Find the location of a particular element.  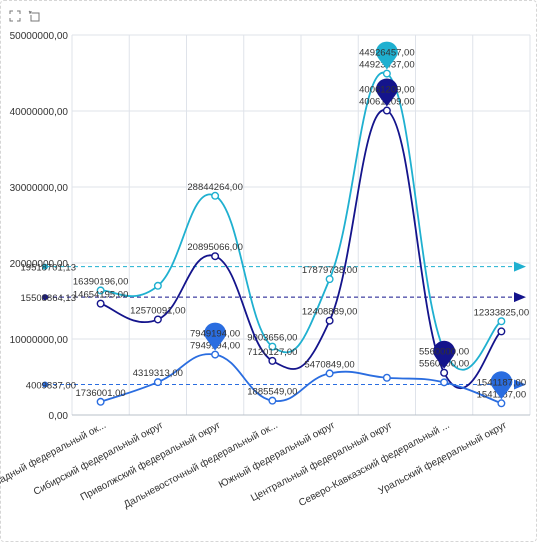

data-label: 16390196,00 is located at coordinates (100, 281).